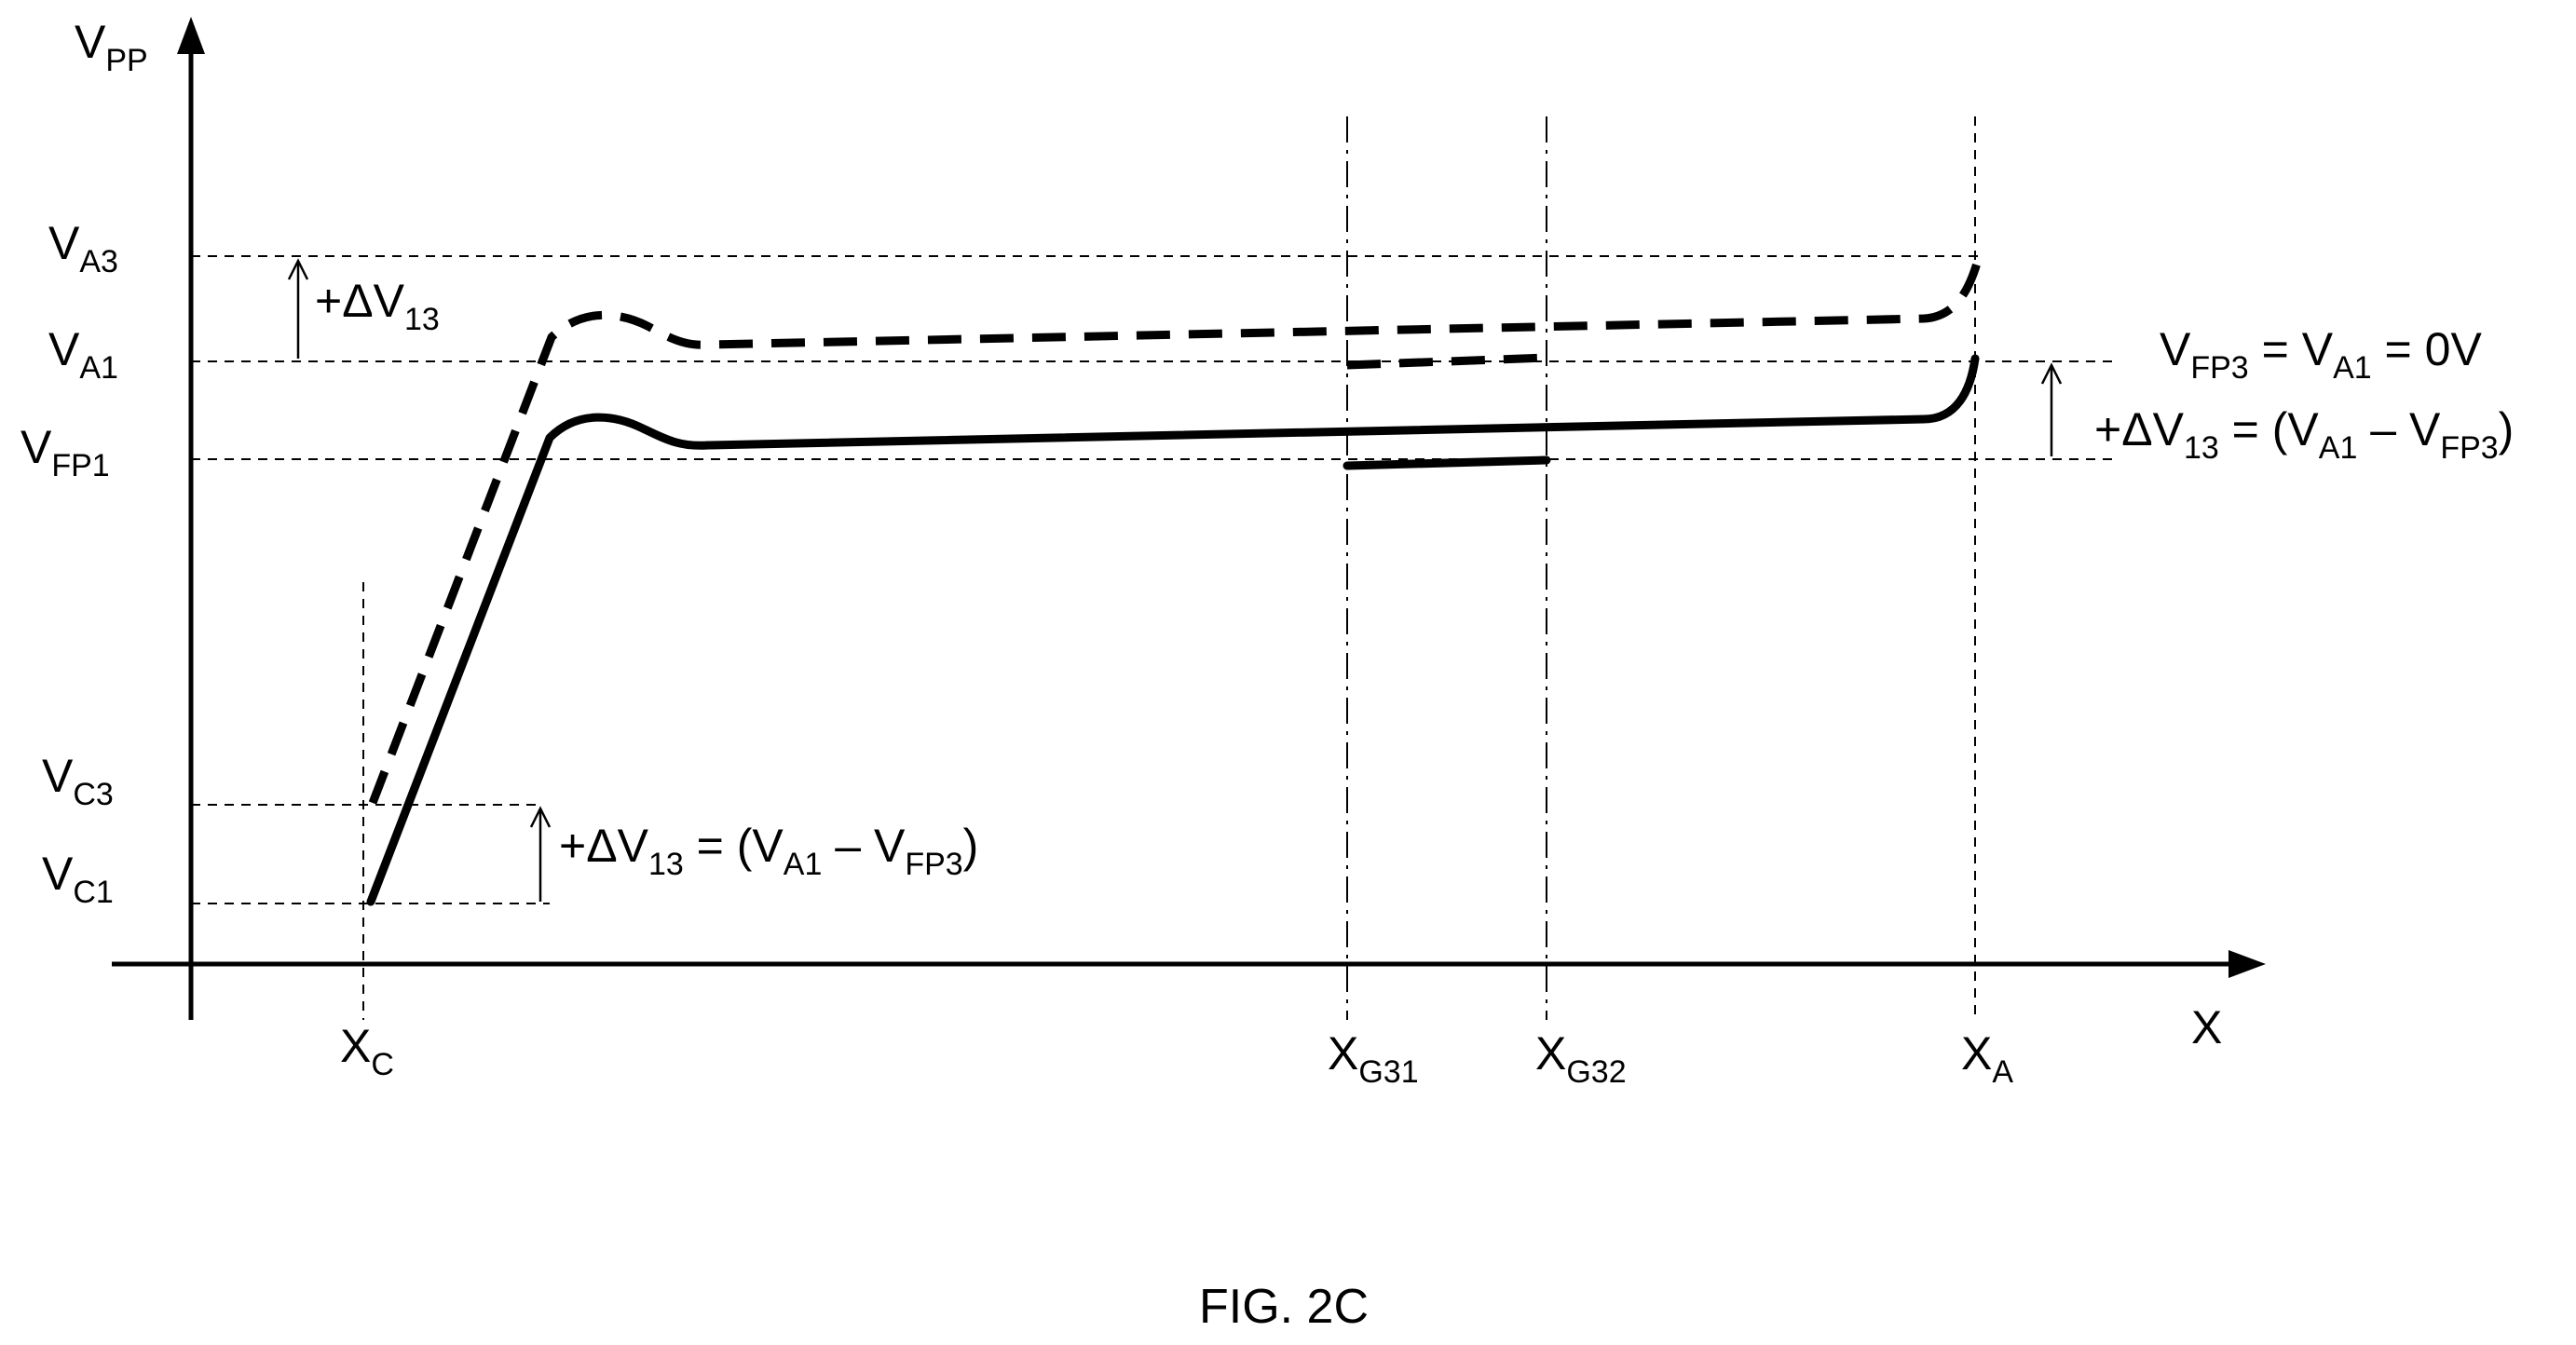 Image resolution: width=2576 pixels, height=1345 pixels. I want to click on y-axis-title: VPP, so click(111, 47).